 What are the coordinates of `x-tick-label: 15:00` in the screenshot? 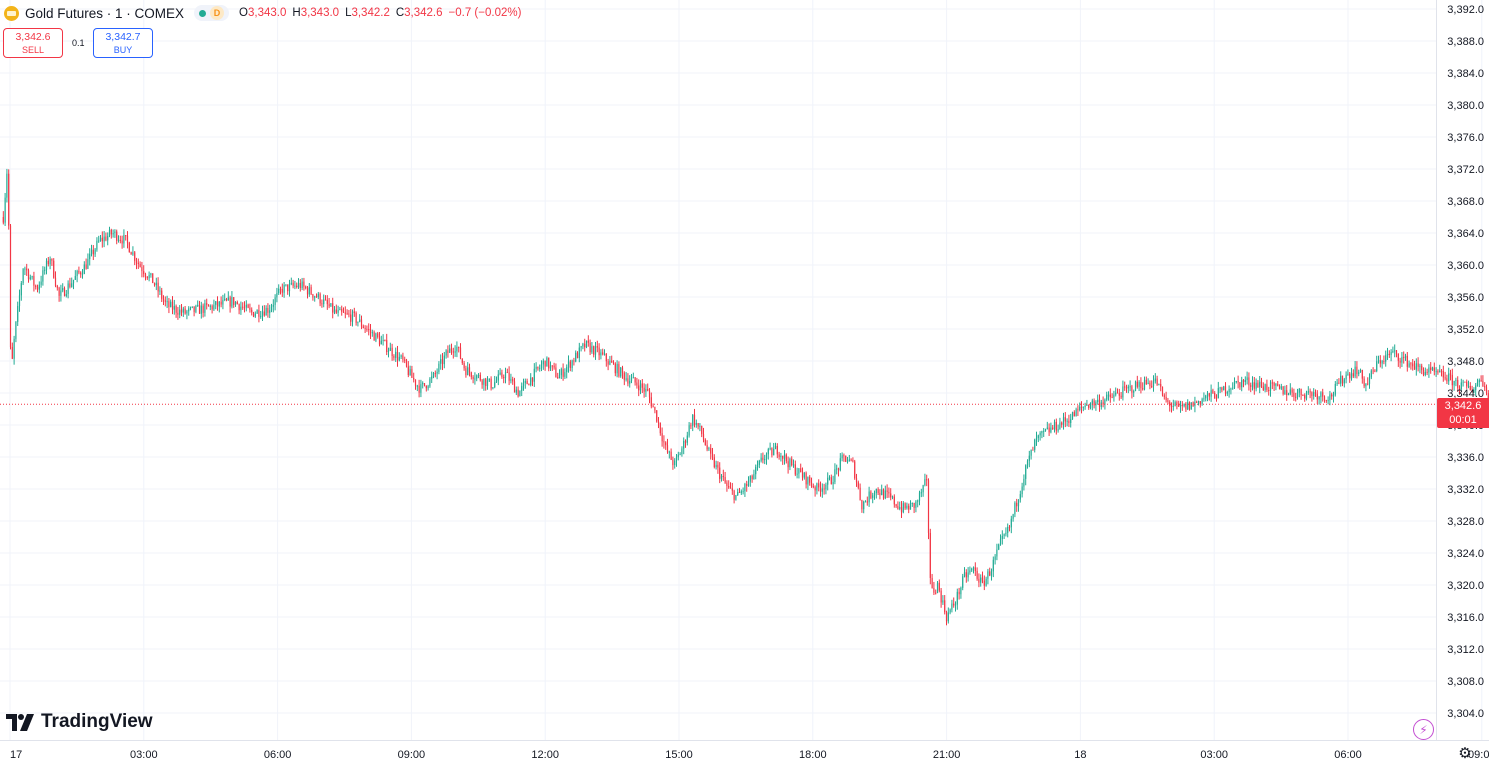 It's located at (679, 755).